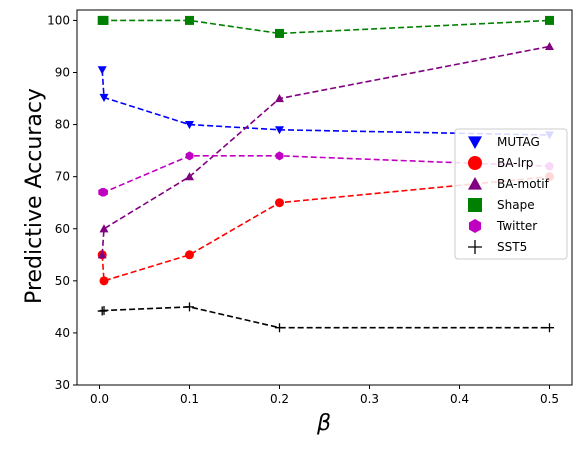  I want to click on x-tick-label: 0.4, so click(459, 399).